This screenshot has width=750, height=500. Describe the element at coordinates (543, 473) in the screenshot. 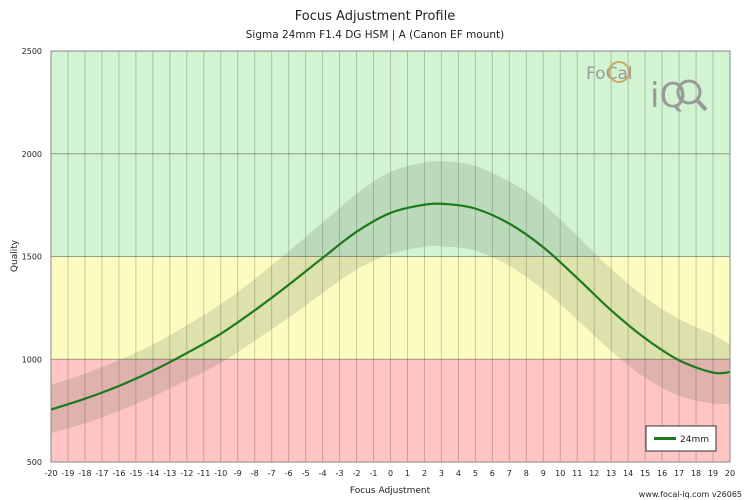

I see `x-tick-label: 9` at that location.